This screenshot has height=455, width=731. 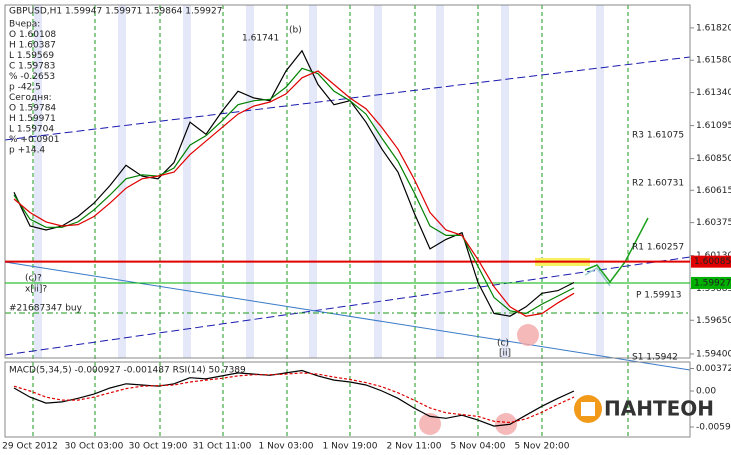 What do you see at coordinates (706, 392) in the screenshot?
I see `y-tick-label: 0.00` at bounding box center [706, 392].